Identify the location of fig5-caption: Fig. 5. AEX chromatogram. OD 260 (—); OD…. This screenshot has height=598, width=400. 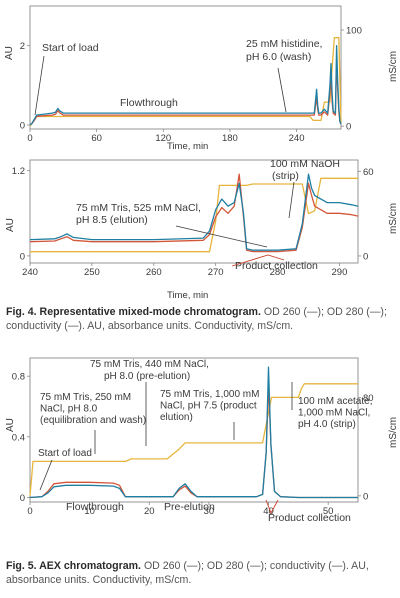
(200, 573).